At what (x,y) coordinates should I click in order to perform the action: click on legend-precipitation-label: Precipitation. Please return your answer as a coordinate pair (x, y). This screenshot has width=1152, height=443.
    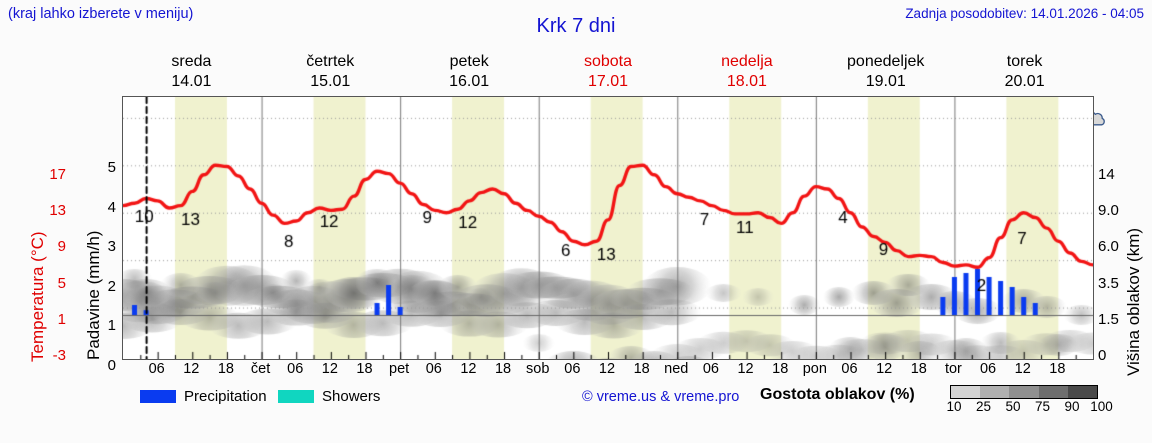
    Looking at the image, I should click on (225, 396).